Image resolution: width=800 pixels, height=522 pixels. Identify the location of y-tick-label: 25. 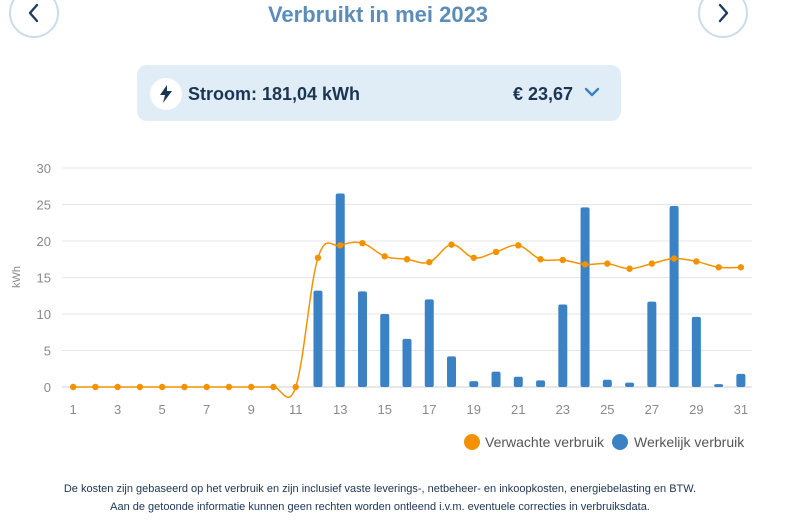
(44, 205).